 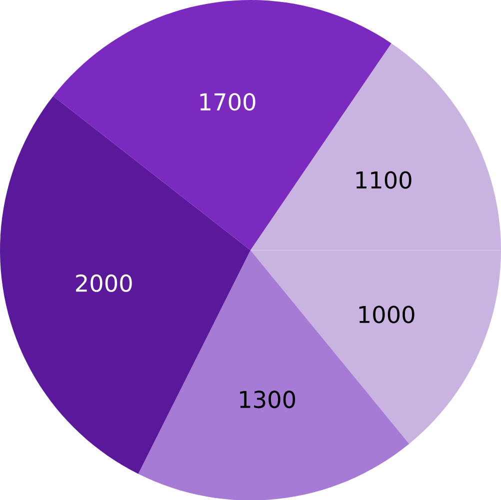 What do you see at coordinates (104, 283) in the screenshot?
I see `data-label: 2000` at bounding box center [104, 283].